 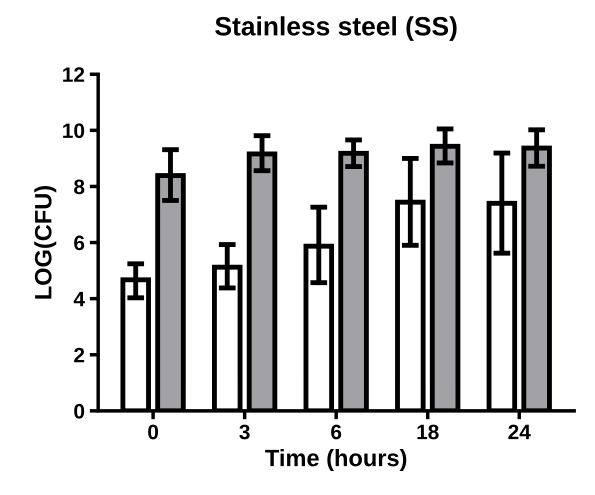 I want to click on y-tick-label: 6, so click(x=79, y=243).